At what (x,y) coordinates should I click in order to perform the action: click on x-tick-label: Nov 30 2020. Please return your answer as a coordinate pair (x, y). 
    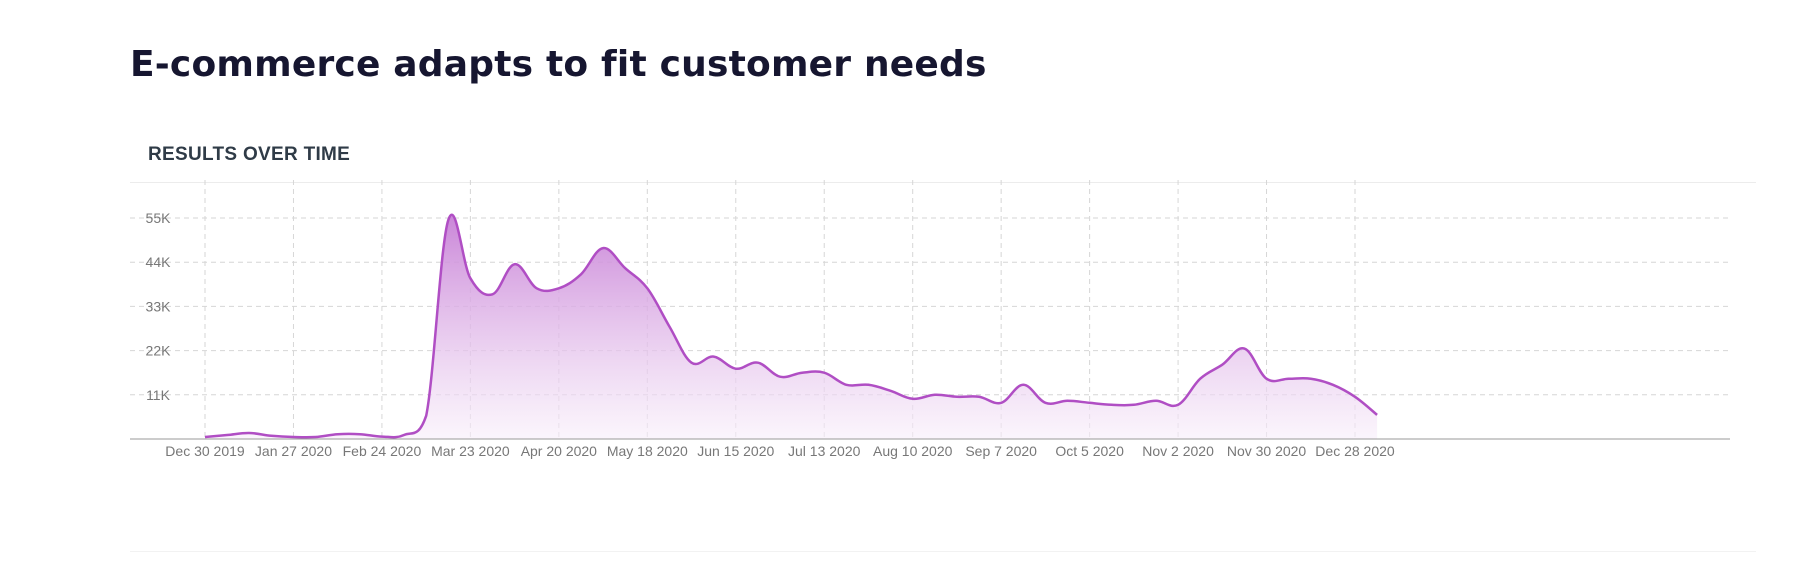
    Looking at the image, I should click on (1267, 451).